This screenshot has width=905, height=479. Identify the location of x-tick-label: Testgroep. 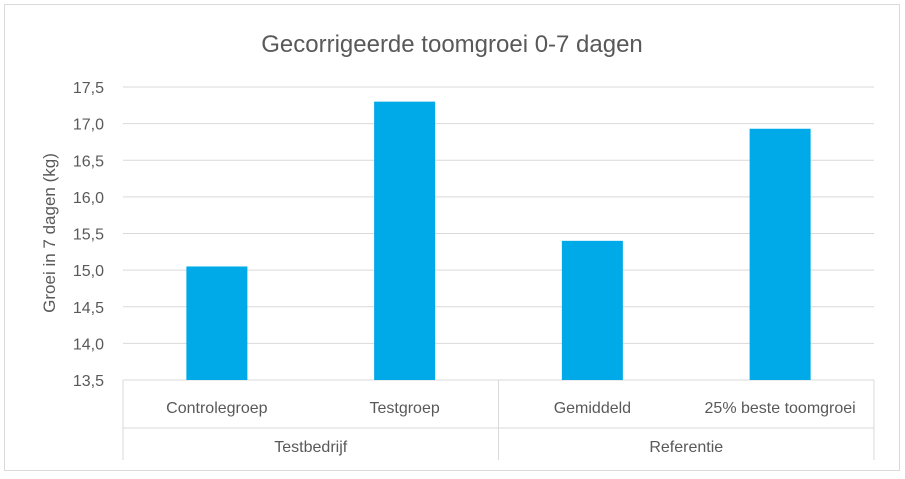
(404, 408).